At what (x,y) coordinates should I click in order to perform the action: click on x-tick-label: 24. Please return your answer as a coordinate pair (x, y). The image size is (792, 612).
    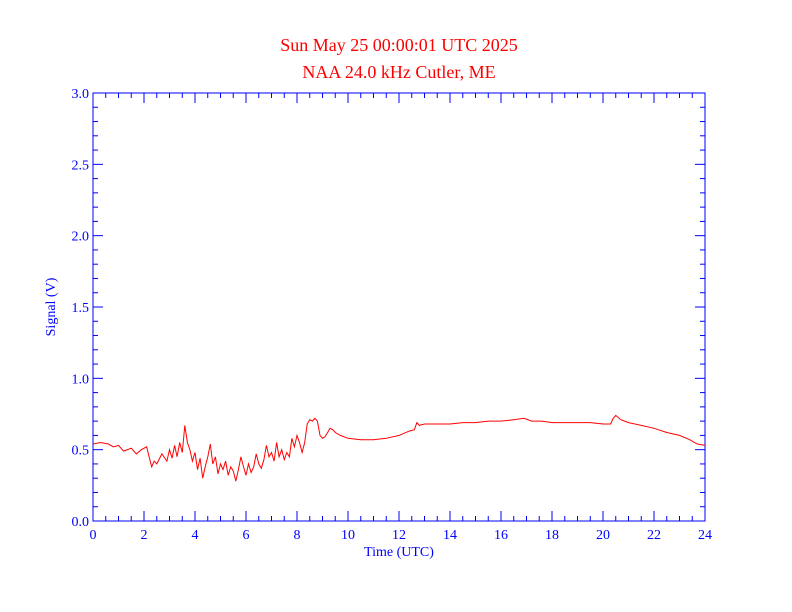
    Looking at the image, I should click on (705, 535).